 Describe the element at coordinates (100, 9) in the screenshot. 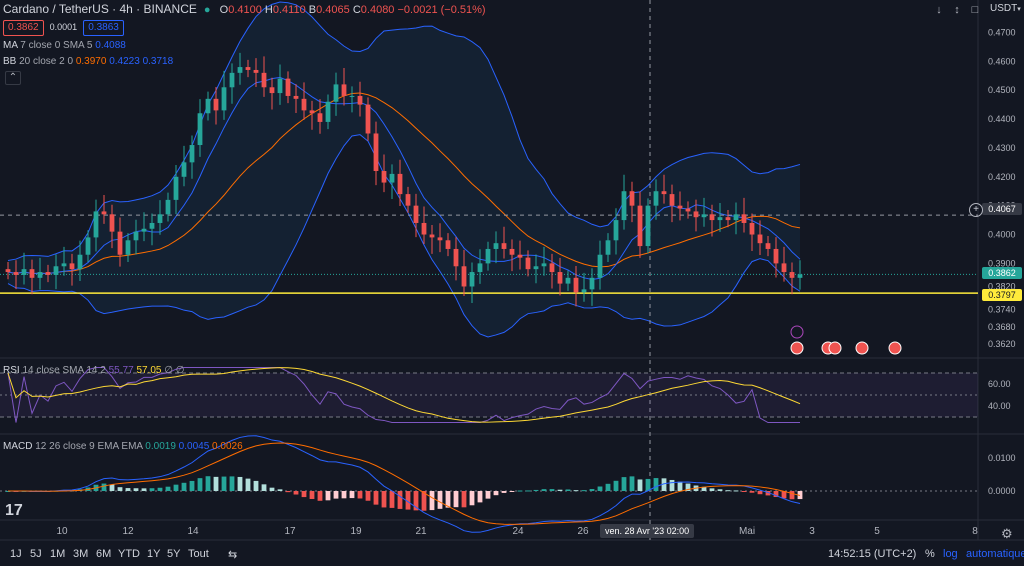

I see `symbol-title: Cardano / TetherUS · 4h · BINANCE` at that location.